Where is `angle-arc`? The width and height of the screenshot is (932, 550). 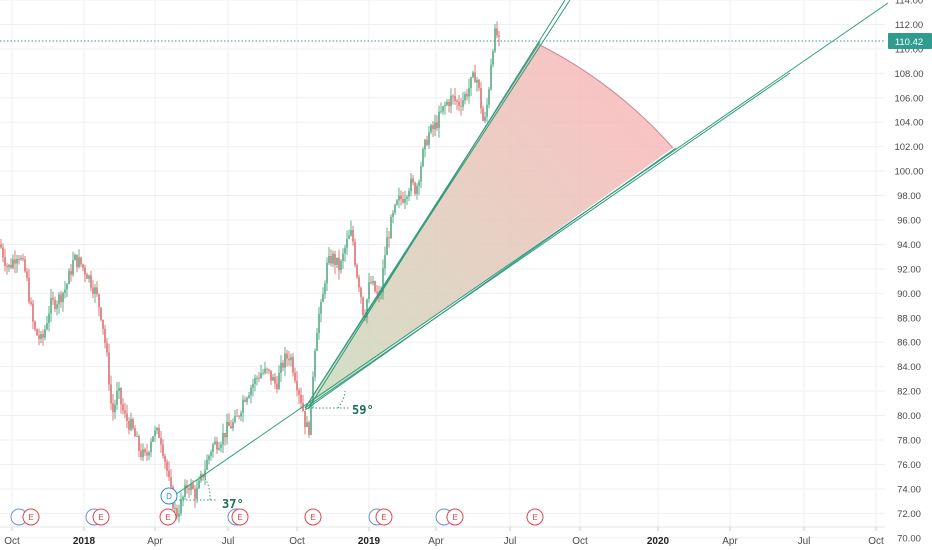 angle-arc is located at coordinates (605, 96).